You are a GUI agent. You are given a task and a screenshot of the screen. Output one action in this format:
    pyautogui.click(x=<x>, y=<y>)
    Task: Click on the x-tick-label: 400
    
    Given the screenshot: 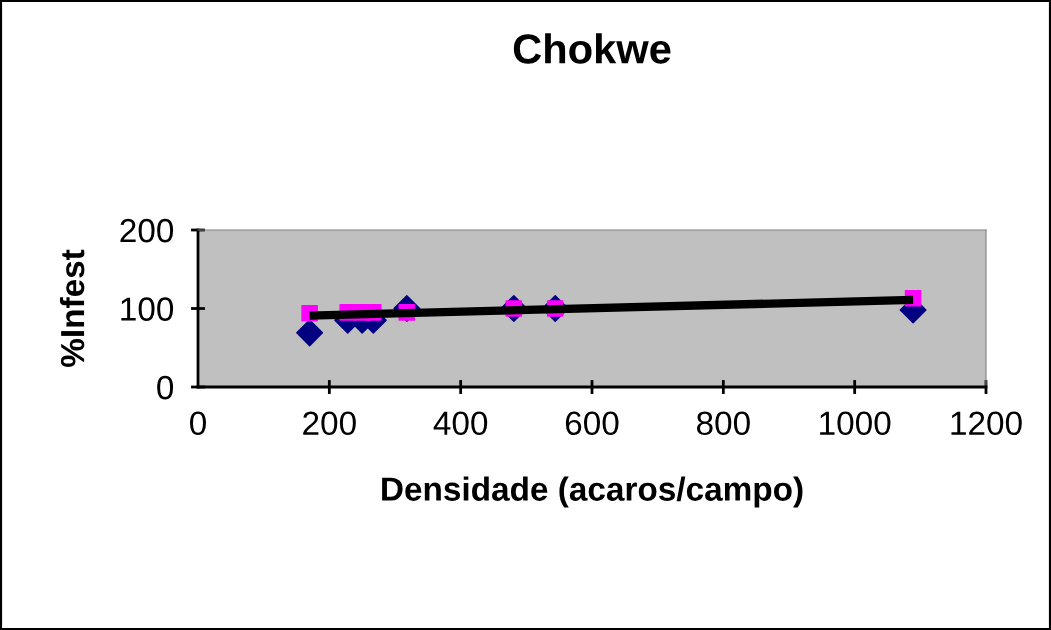 What is the action you would take?
    pyautogui.click(x=460, y=423)
    